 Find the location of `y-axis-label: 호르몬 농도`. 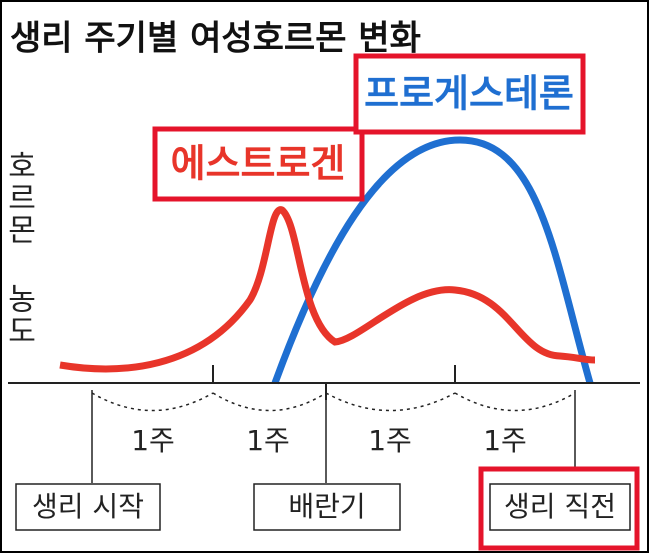

y-axis-label: 호르몬 농도 is located at coordinates (18, 248).